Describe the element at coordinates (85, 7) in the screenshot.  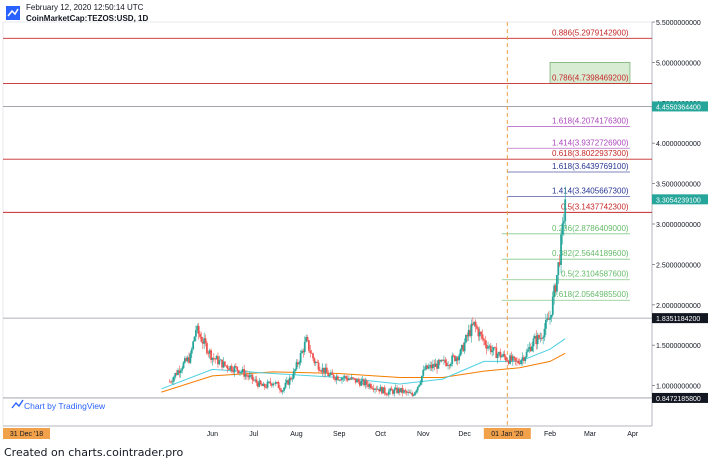
I see `chart-timestamp: February 12, 2020 12:50:14 UTC` at that location.